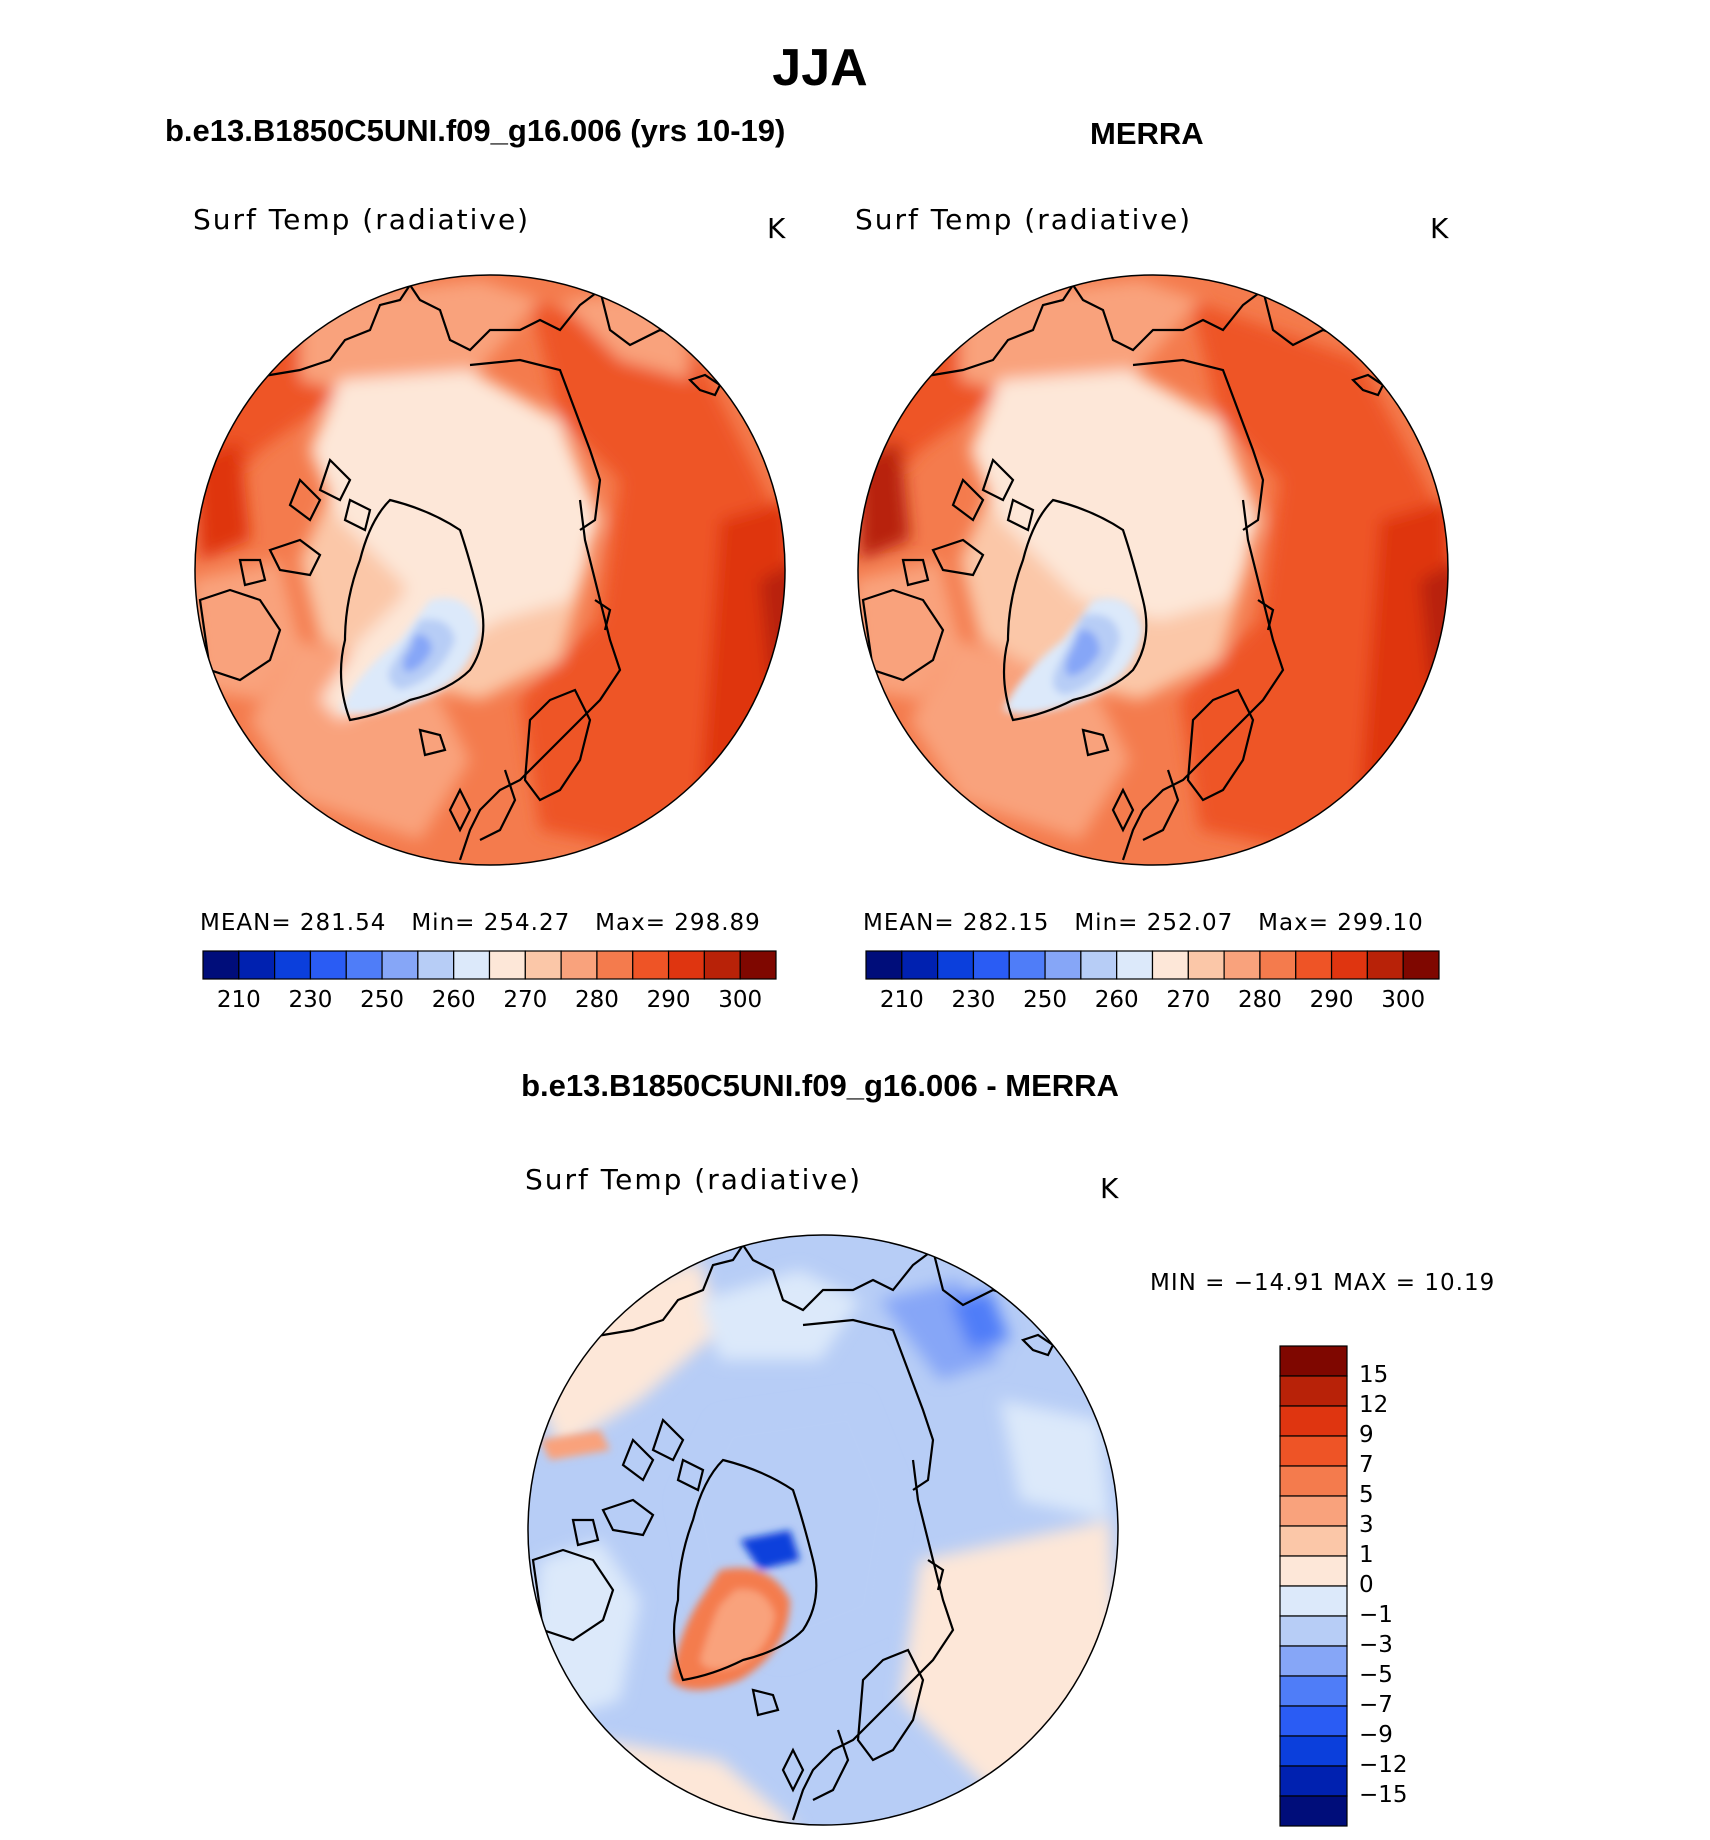  I want to click on panel1-variable-label: Surf Temp (radiative), so click(362, 219).